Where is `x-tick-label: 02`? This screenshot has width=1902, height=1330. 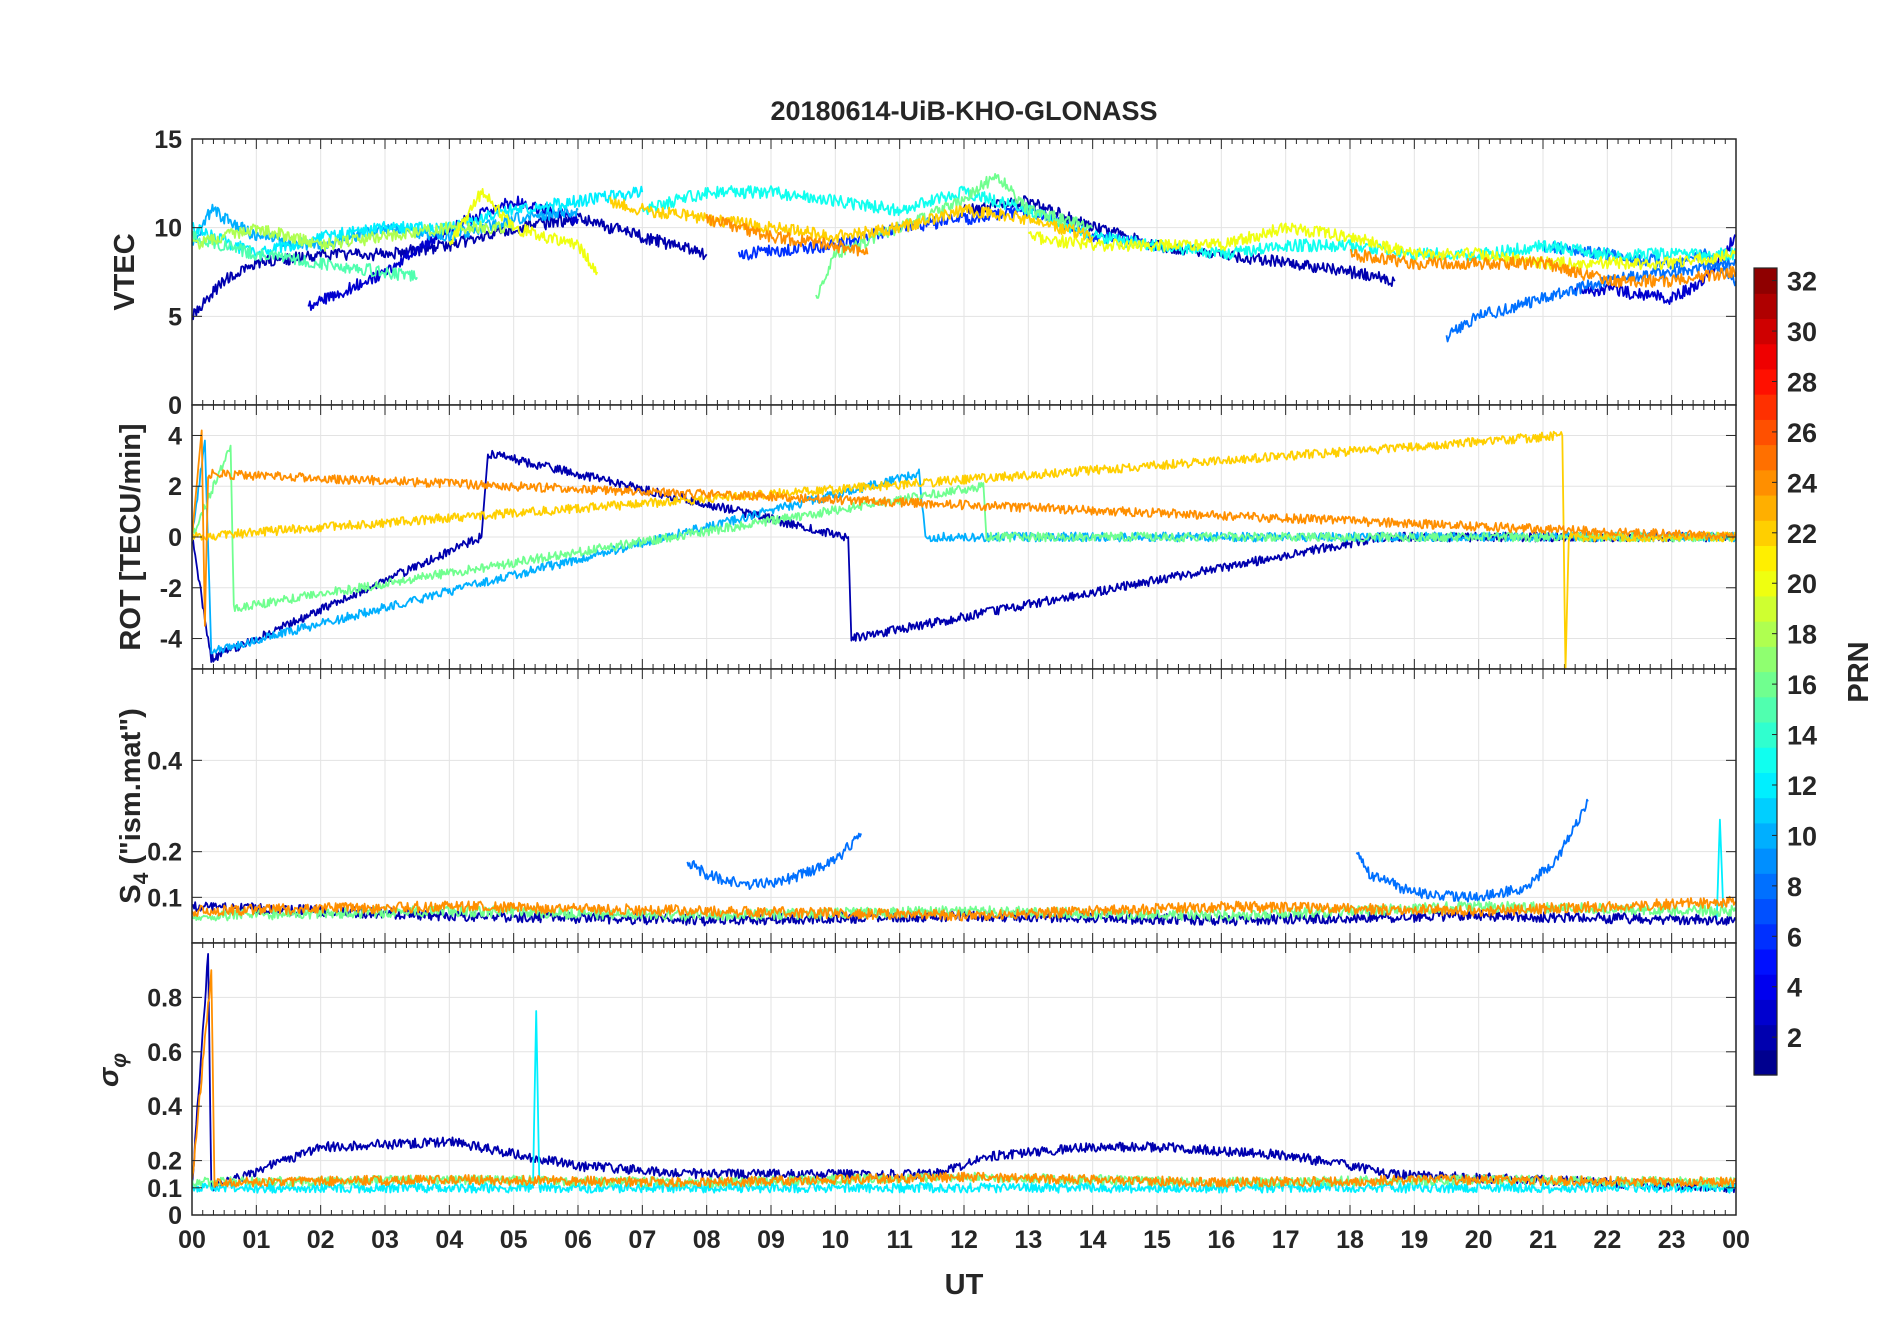 x-tick-label: 02 is located at coordinates (321, 1240).